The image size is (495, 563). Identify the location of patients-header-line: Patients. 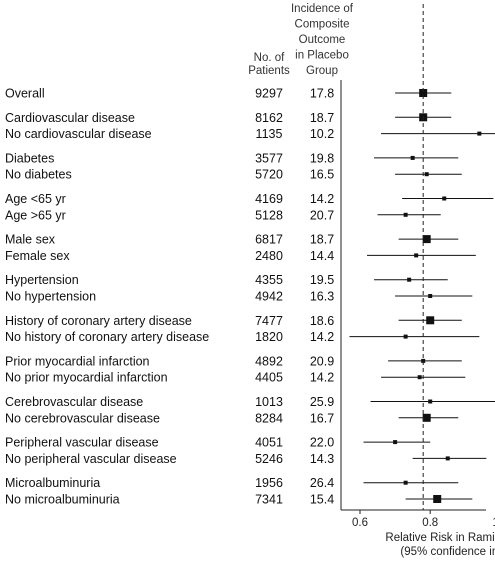
(269, 71).